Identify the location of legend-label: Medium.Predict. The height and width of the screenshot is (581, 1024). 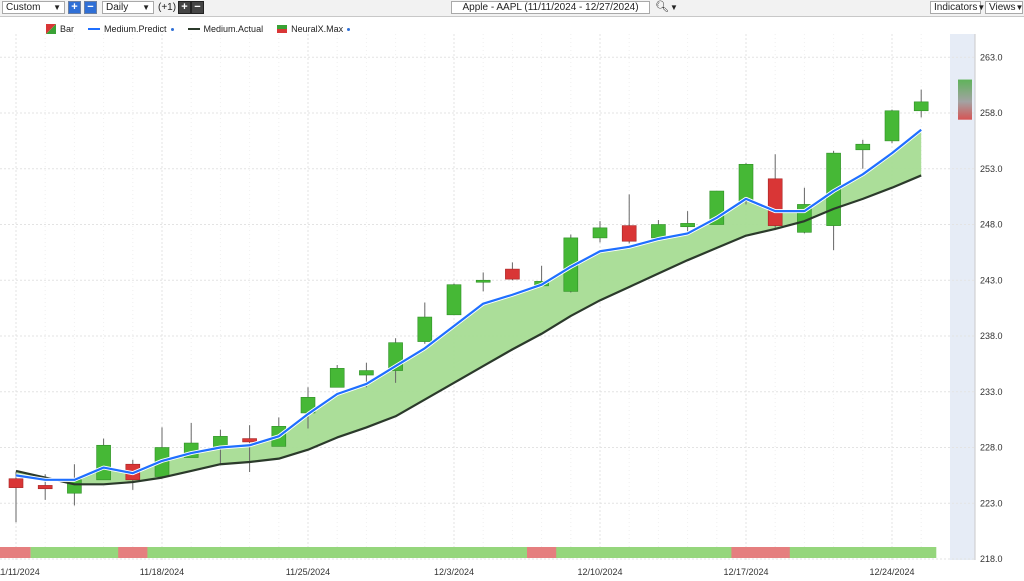
(135, 29).